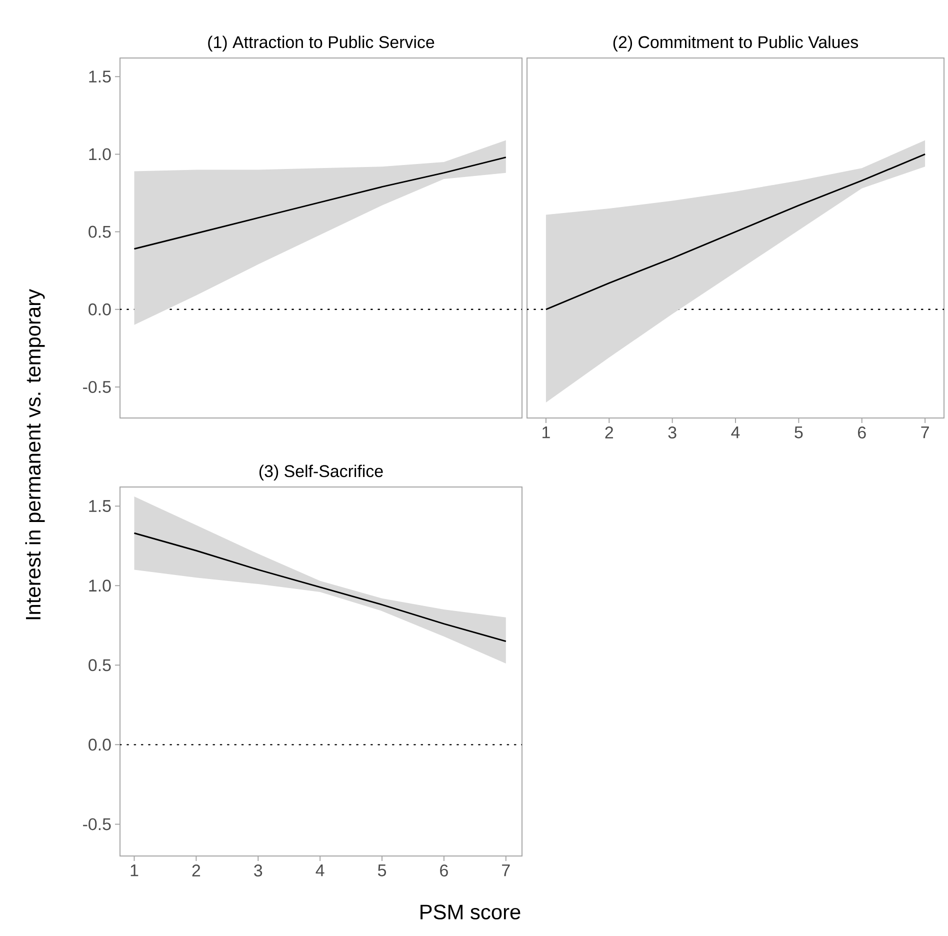 Image resolution: width=948 pixels, height=936 pixels. Describe the element at coordinates (470, 912) in the screenshot. I see `x-axis-title: PSM score` at that location.